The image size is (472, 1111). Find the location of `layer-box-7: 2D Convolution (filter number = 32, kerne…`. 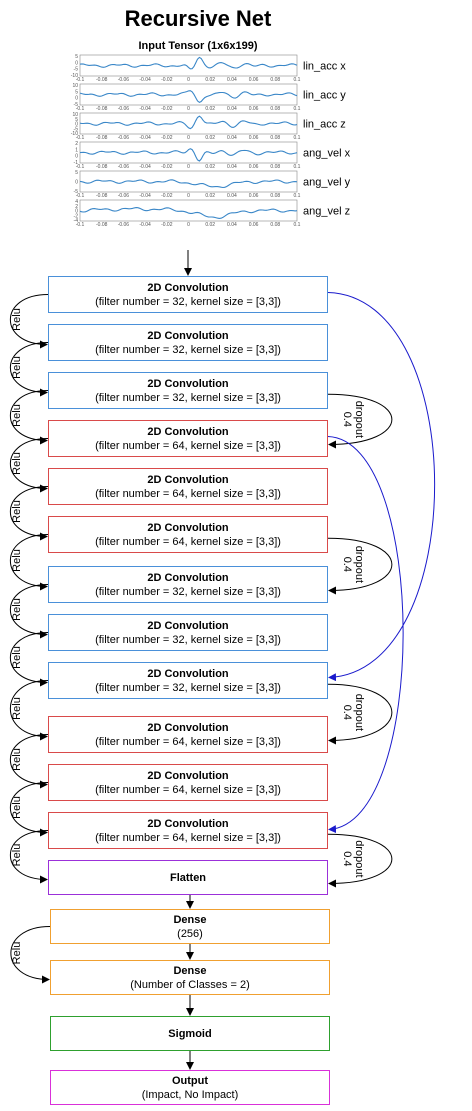

layer-box-7: 2D Convolution (filter number = 32, kerne… is located at coordinates (188, 584).